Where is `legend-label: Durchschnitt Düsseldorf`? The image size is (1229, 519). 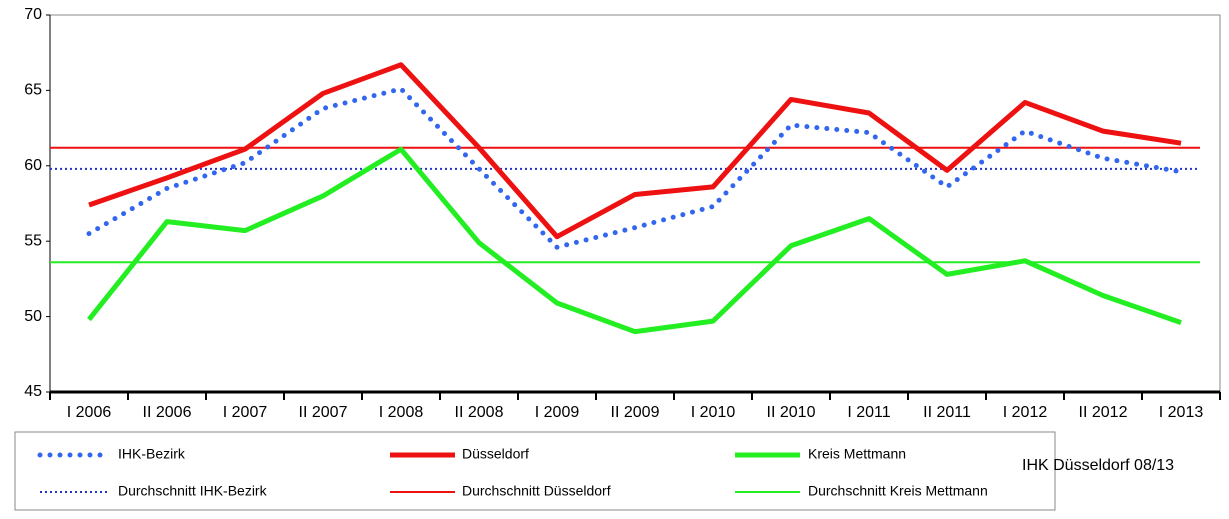
legend-label: Durchschnitt Düsseldorf is located at coordinates (536, 491).